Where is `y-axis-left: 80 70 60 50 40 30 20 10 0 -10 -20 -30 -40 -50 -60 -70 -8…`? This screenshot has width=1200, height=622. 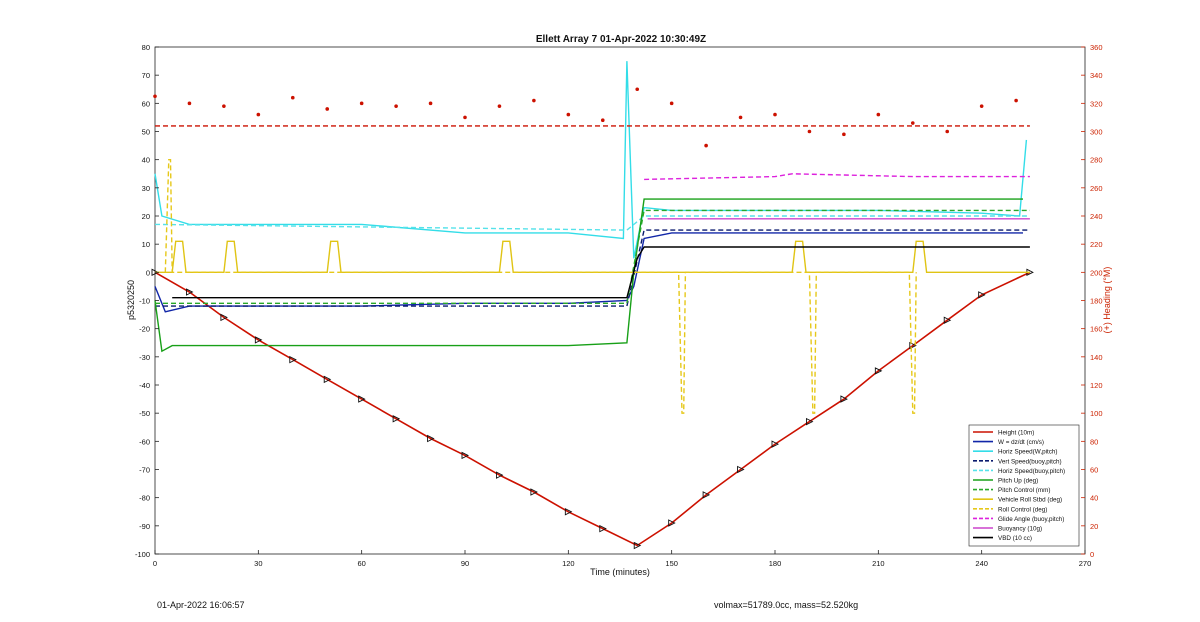
y-axis-left: 80 70 60 50 40 30 20 10 0 -10 -20 -30 -40 -50 -60 -70 -8… is located at coordinates (147, 301).